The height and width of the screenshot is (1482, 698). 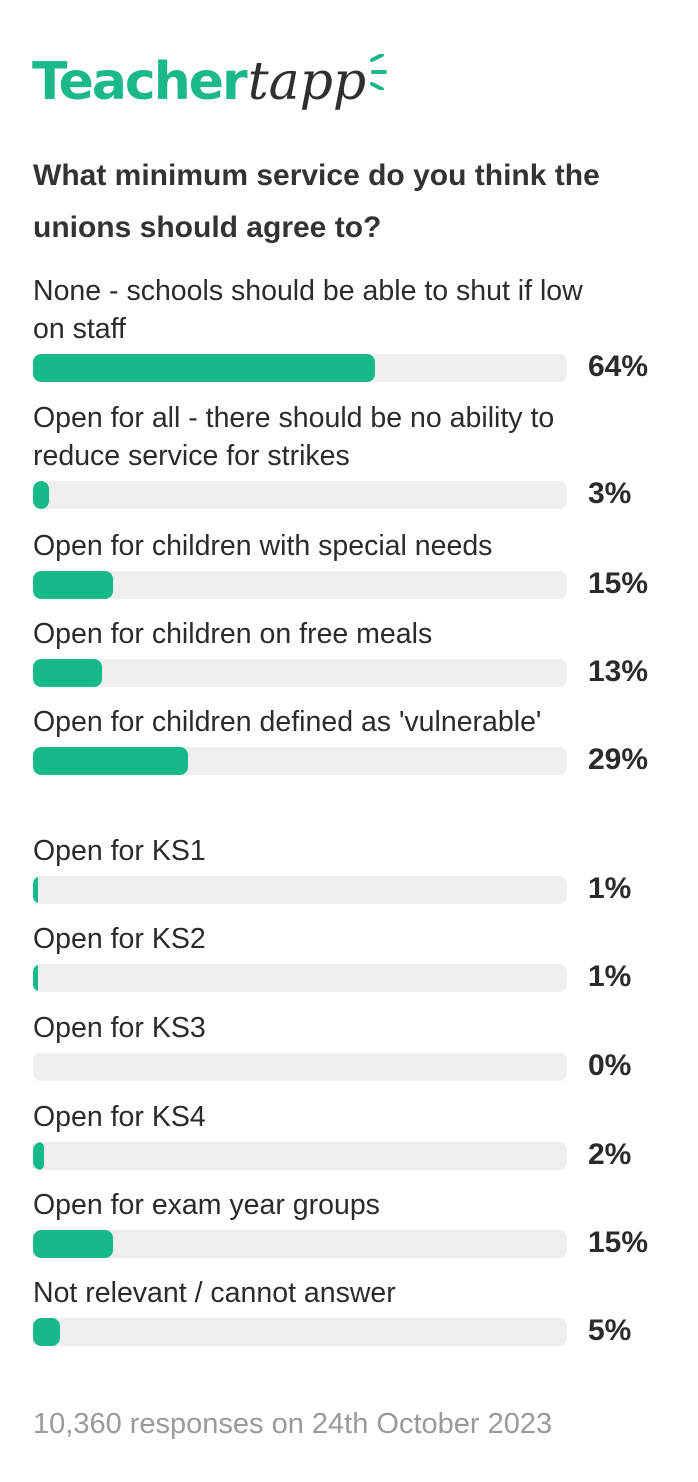 I want to click on option-label: Open for children on free meals, so click(x=233, y=634).